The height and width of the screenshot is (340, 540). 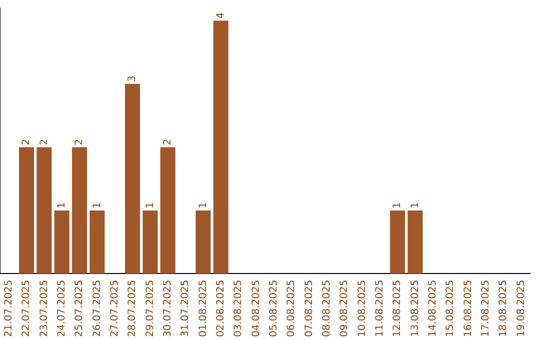 What do you see at coordinates (62, 309) in the screenshot?
I see `x-tick-label: 24.07.2025` at bounding box center [62, 309].